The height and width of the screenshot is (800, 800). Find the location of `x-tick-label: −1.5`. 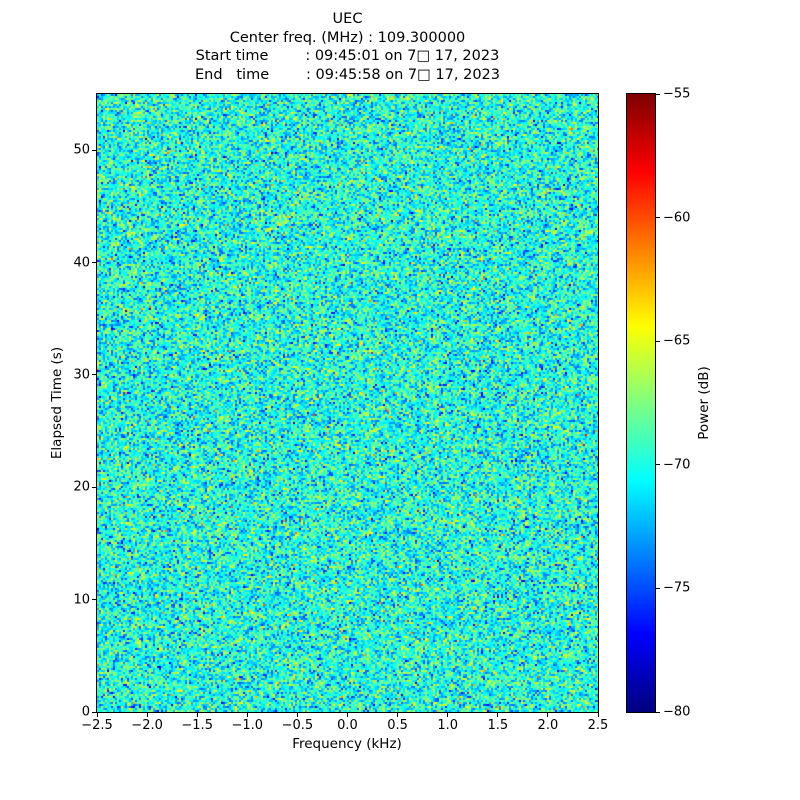

x-tick-label: −1.5 is located at coordinates (197, 725).